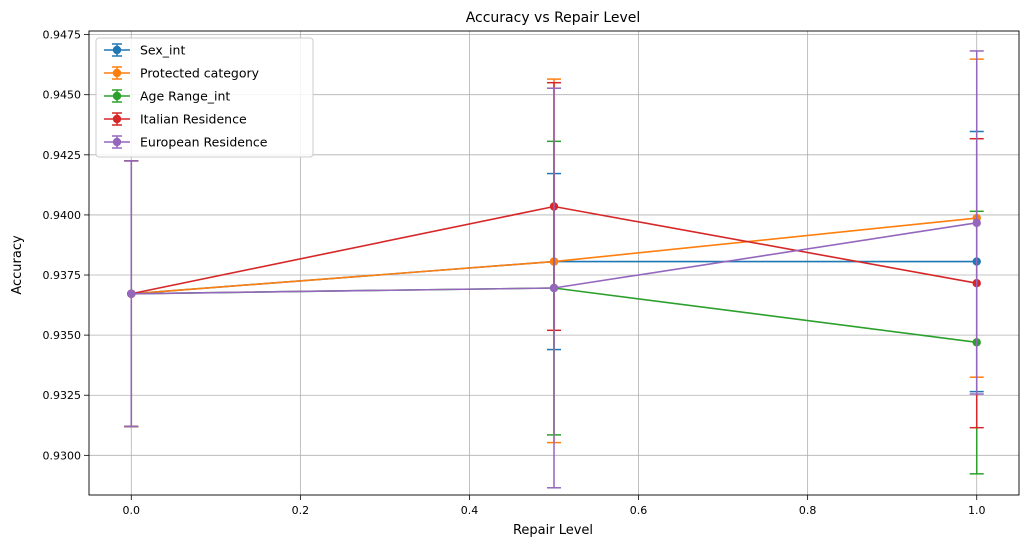 The image size is (1027, 547). I want to click on x-tick-label: 0.8, so click(808, 510).